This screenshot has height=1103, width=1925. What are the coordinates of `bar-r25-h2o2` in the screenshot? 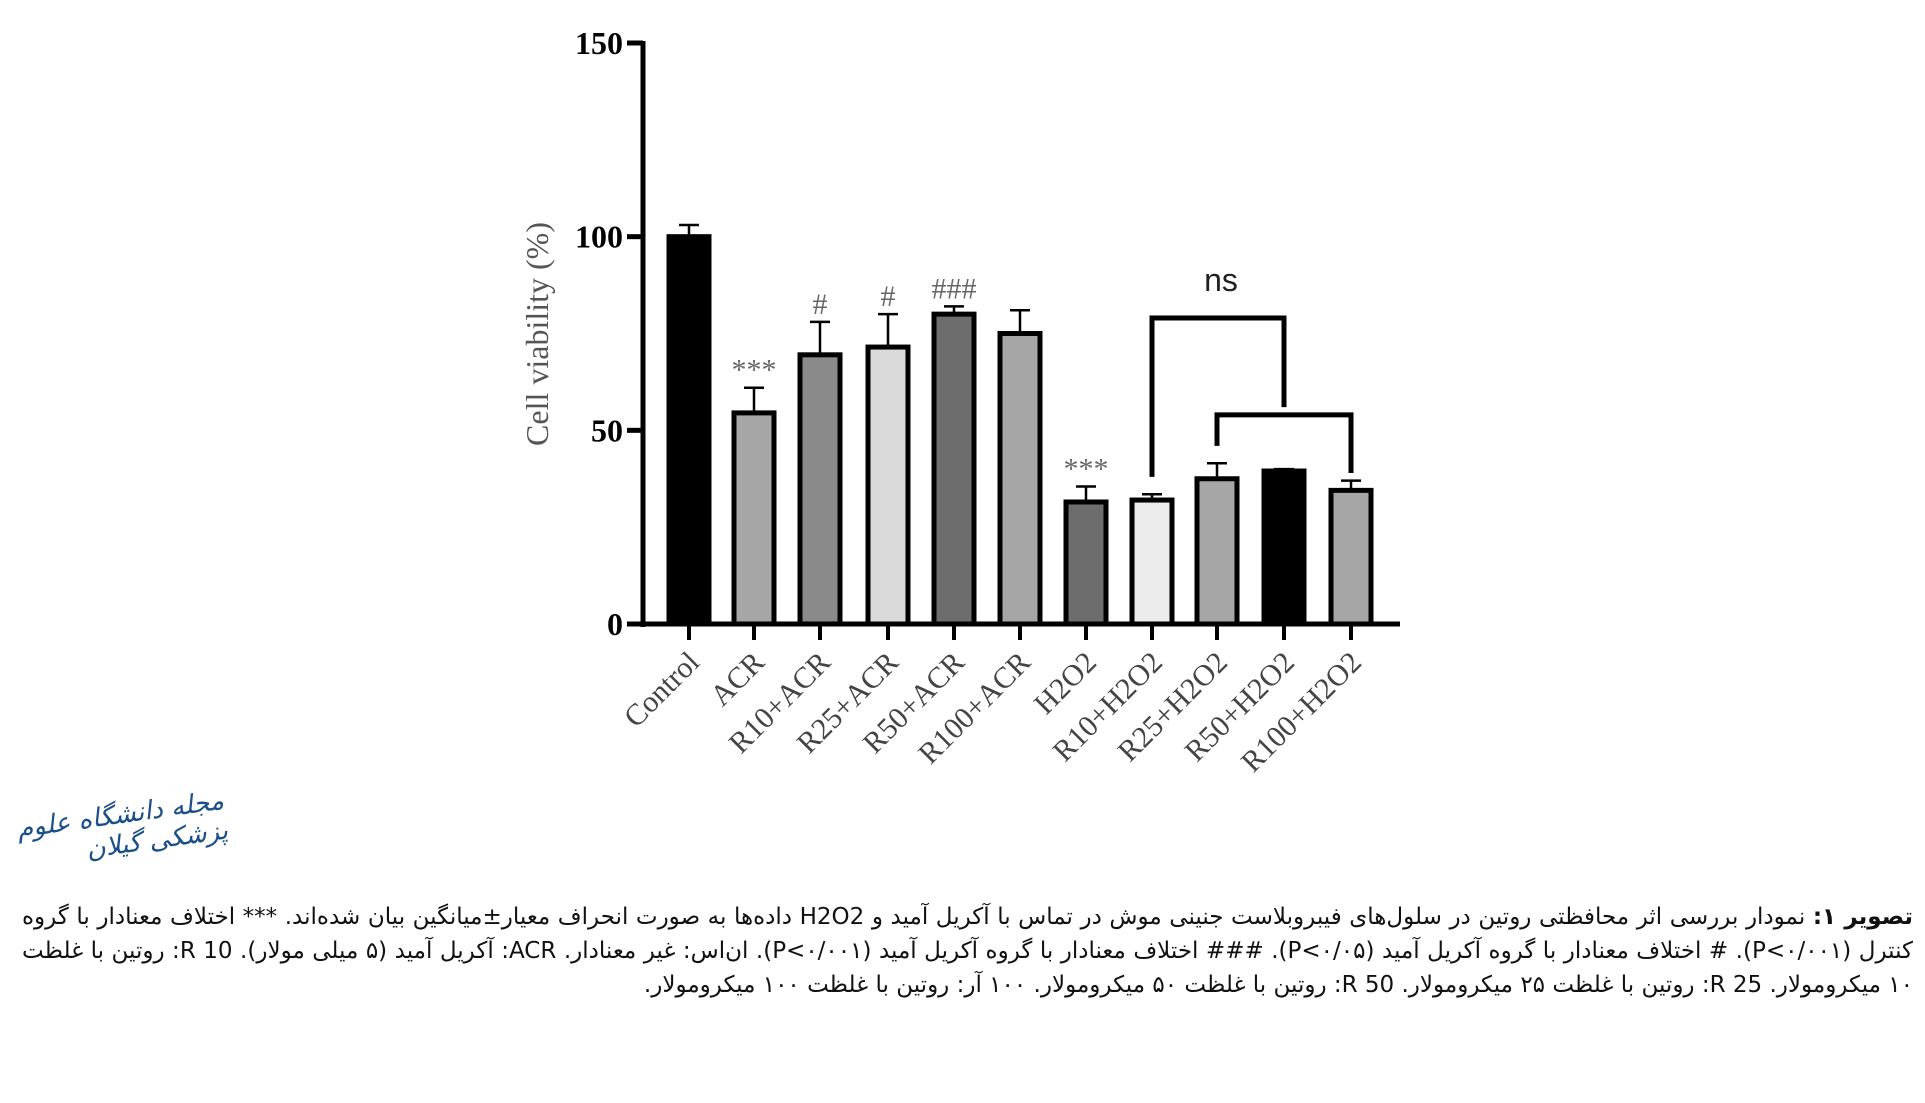 It's located at (1217, 551).